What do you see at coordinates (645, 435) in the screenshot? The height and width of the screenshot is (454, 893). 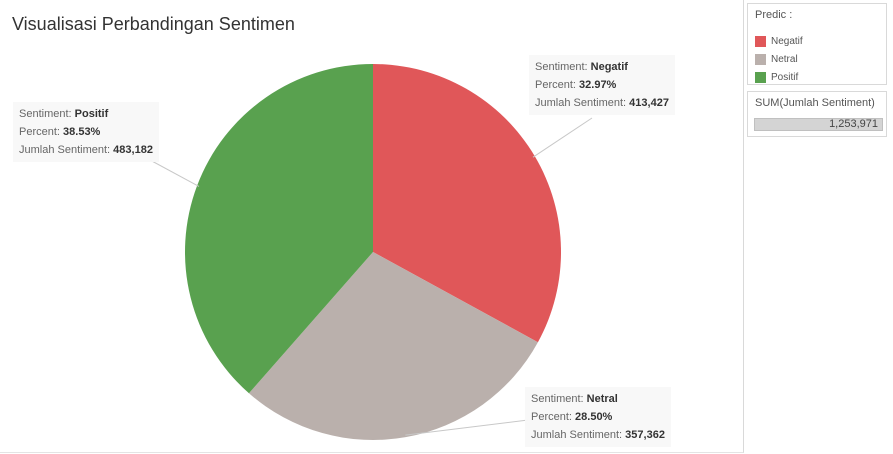 I see `count-value: 357,362` at bounding box center [645, 435].